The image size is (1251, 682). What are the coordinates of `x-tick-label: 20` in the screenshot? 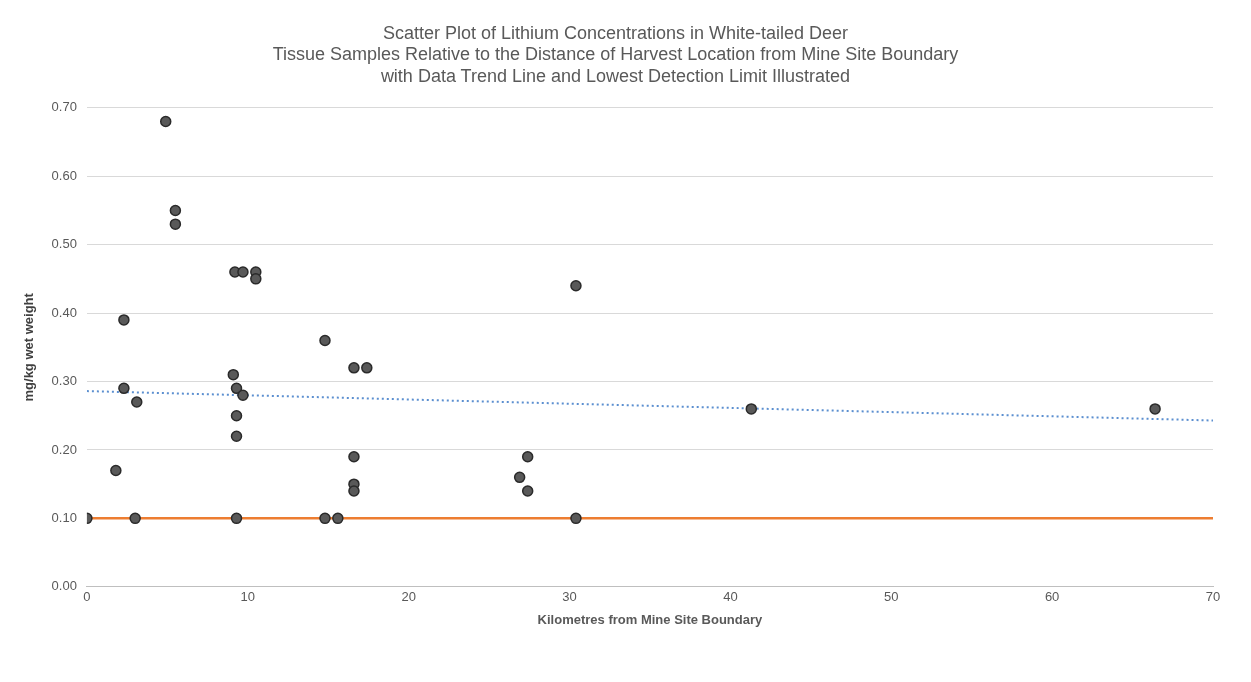 It's located at (408, 597).